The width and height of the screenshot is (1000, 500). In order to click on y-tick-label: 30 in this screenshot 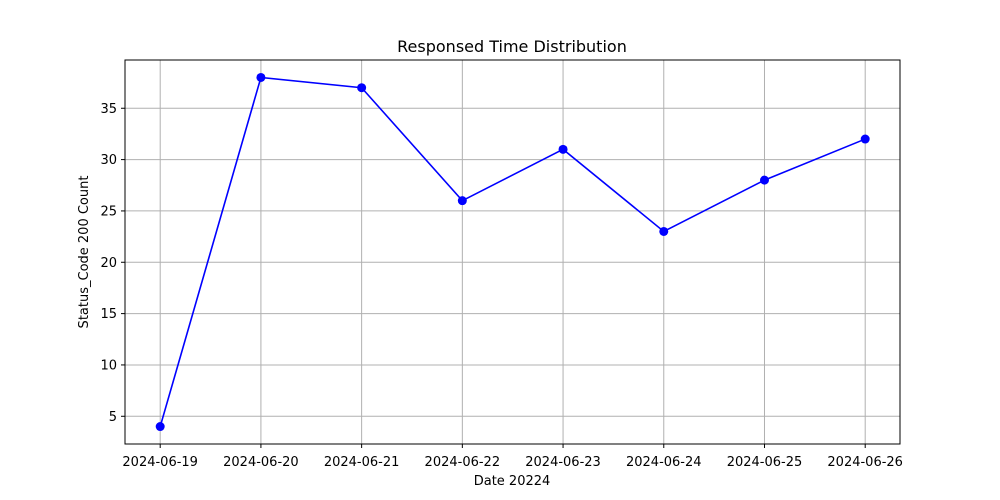, I will do `click(108, 160)`.